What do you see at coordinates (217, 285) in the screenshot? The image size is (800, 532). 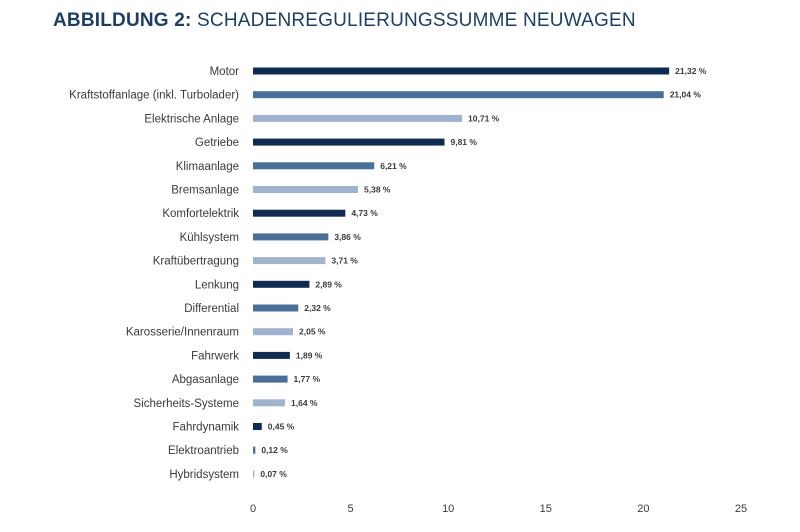 I see `category-label: Lenkung` at bounding box center [217, 285].